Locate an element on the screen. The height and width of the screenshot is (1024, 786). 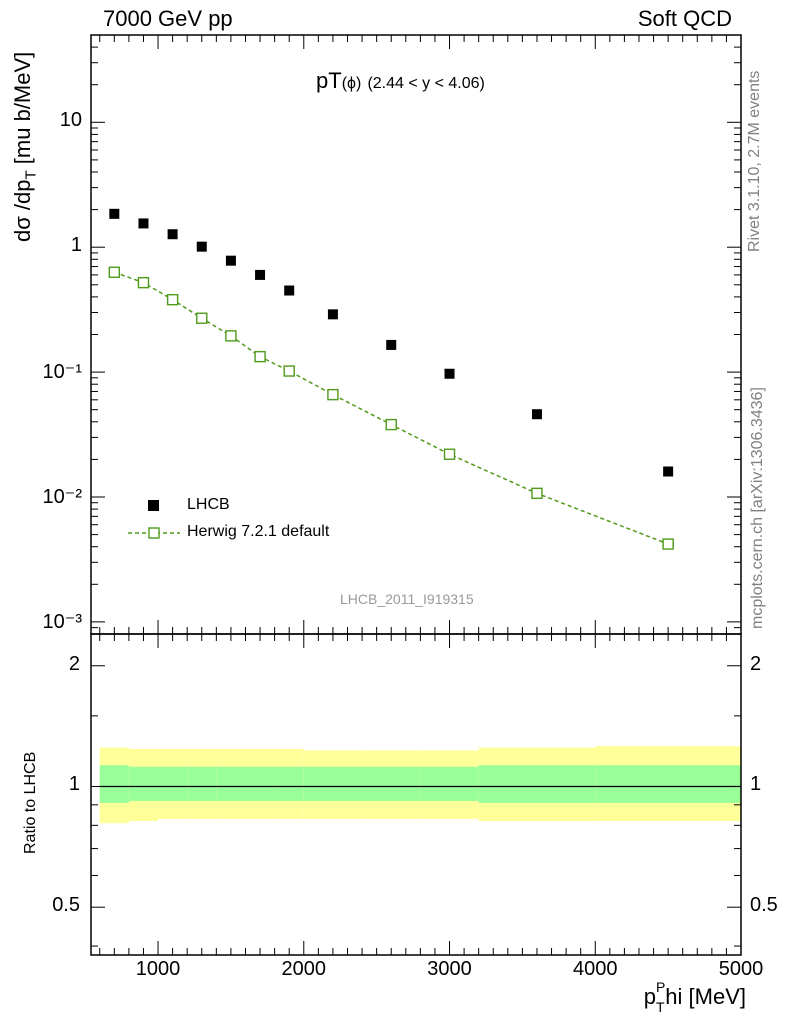
legend-marker-herwig is located at coordinates (154, 533).